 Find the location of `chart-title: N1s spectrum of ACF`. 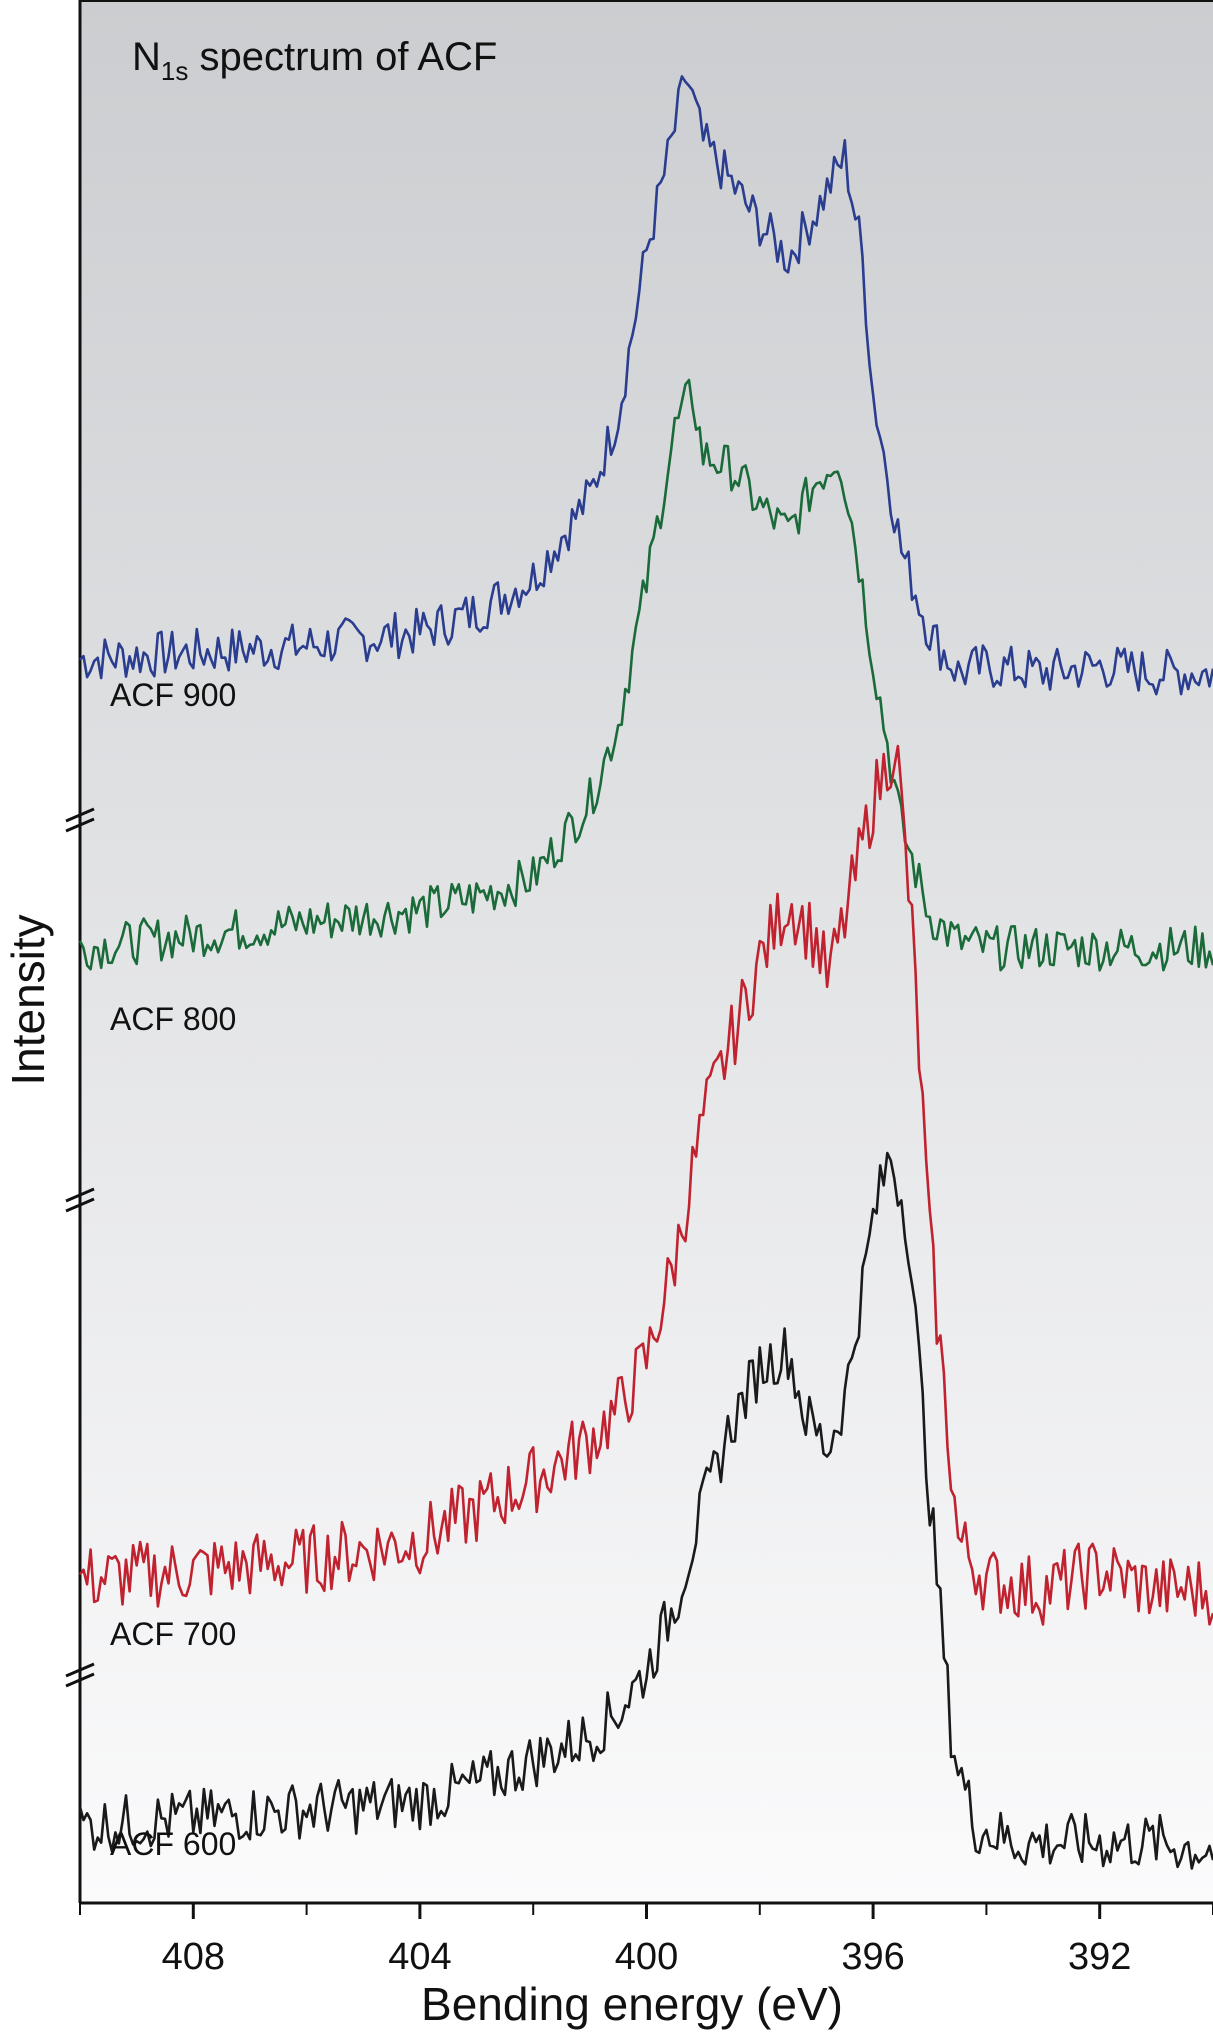

chart-title: N1s spectrum of ACF is located at coordinates (314, 60).